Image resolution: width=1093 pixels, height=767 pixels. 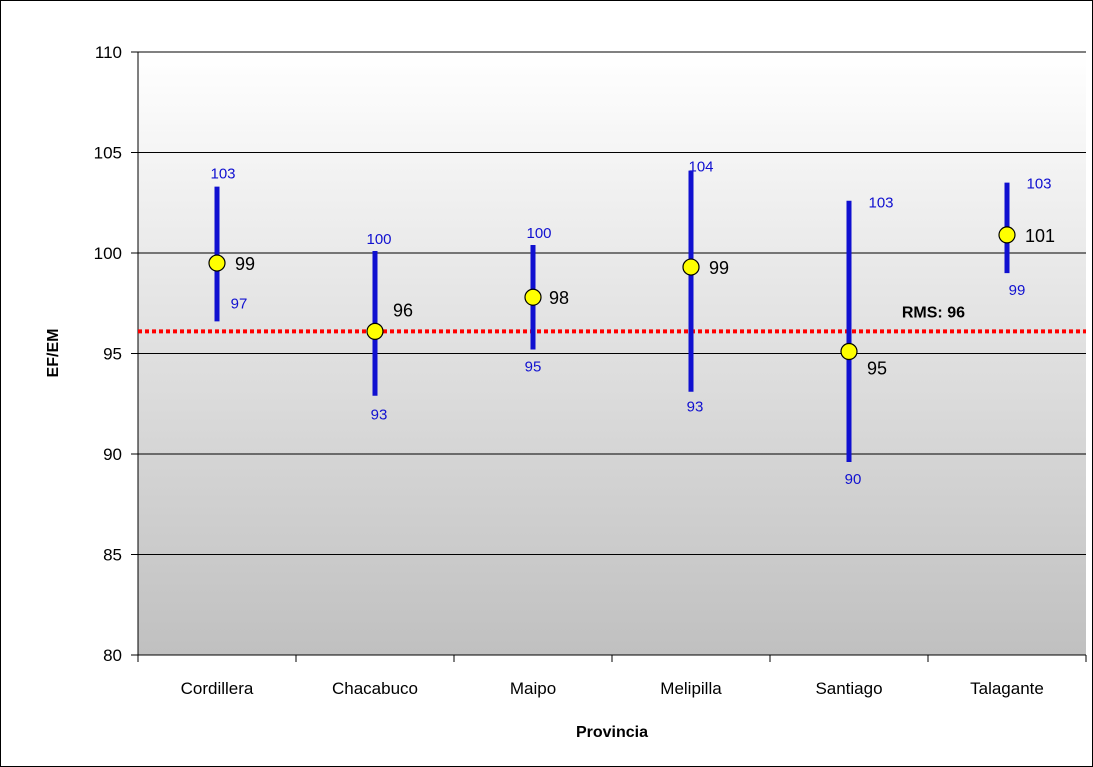 What do you see at coordinates (112, 454) in the screenshot?
I see `y-tick-label: 90` at bounding box center [112, 454].